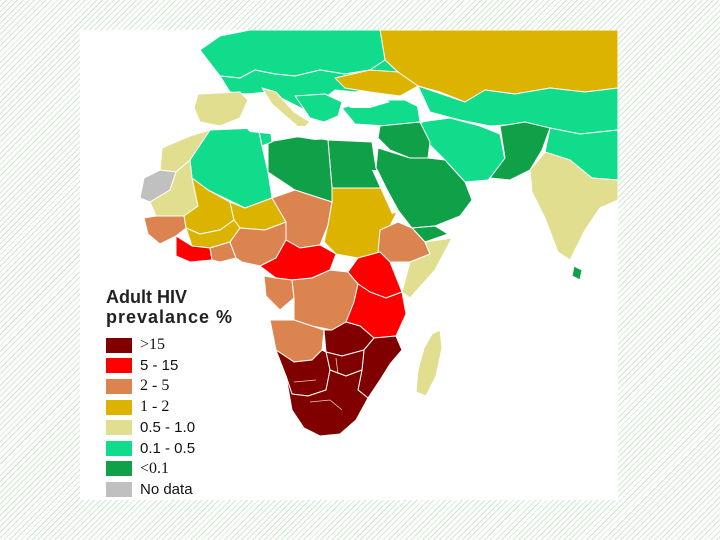 This screenshot has width=720, height=540. What do you see at coordinates (170, 317) in the screenshot?
I see `legend-title-line2: prevalance %` at bounding box center [170, 317].